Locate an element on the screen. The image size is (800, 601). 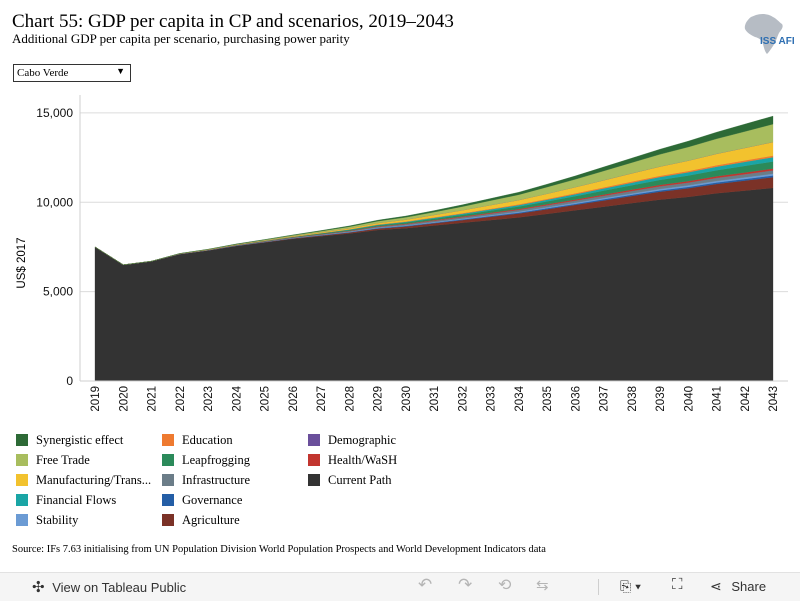
x-tick-label: 2025 is located at coordinates (266, 399).